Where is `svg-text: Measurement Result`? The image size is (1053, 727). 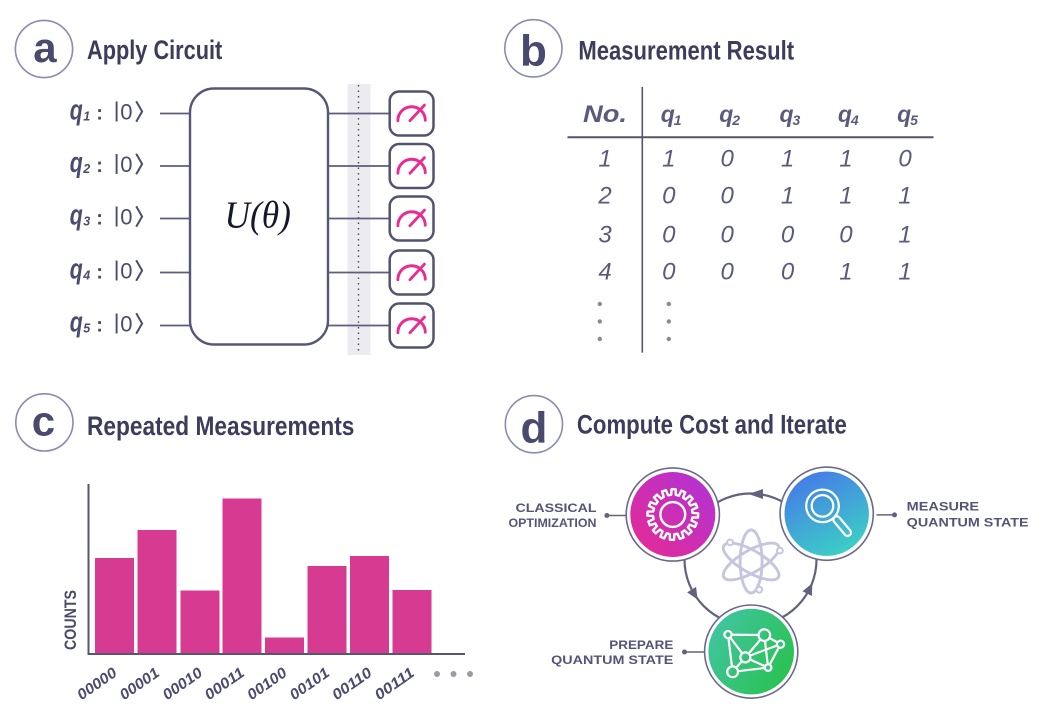 svg-text: Measurement Result is located at coordinates (686, 51).